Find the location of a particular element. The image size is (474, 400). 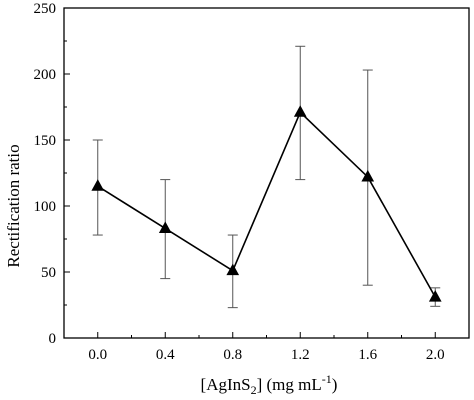

x-tick-label: 1.6 is located at coordinates (367, 355).